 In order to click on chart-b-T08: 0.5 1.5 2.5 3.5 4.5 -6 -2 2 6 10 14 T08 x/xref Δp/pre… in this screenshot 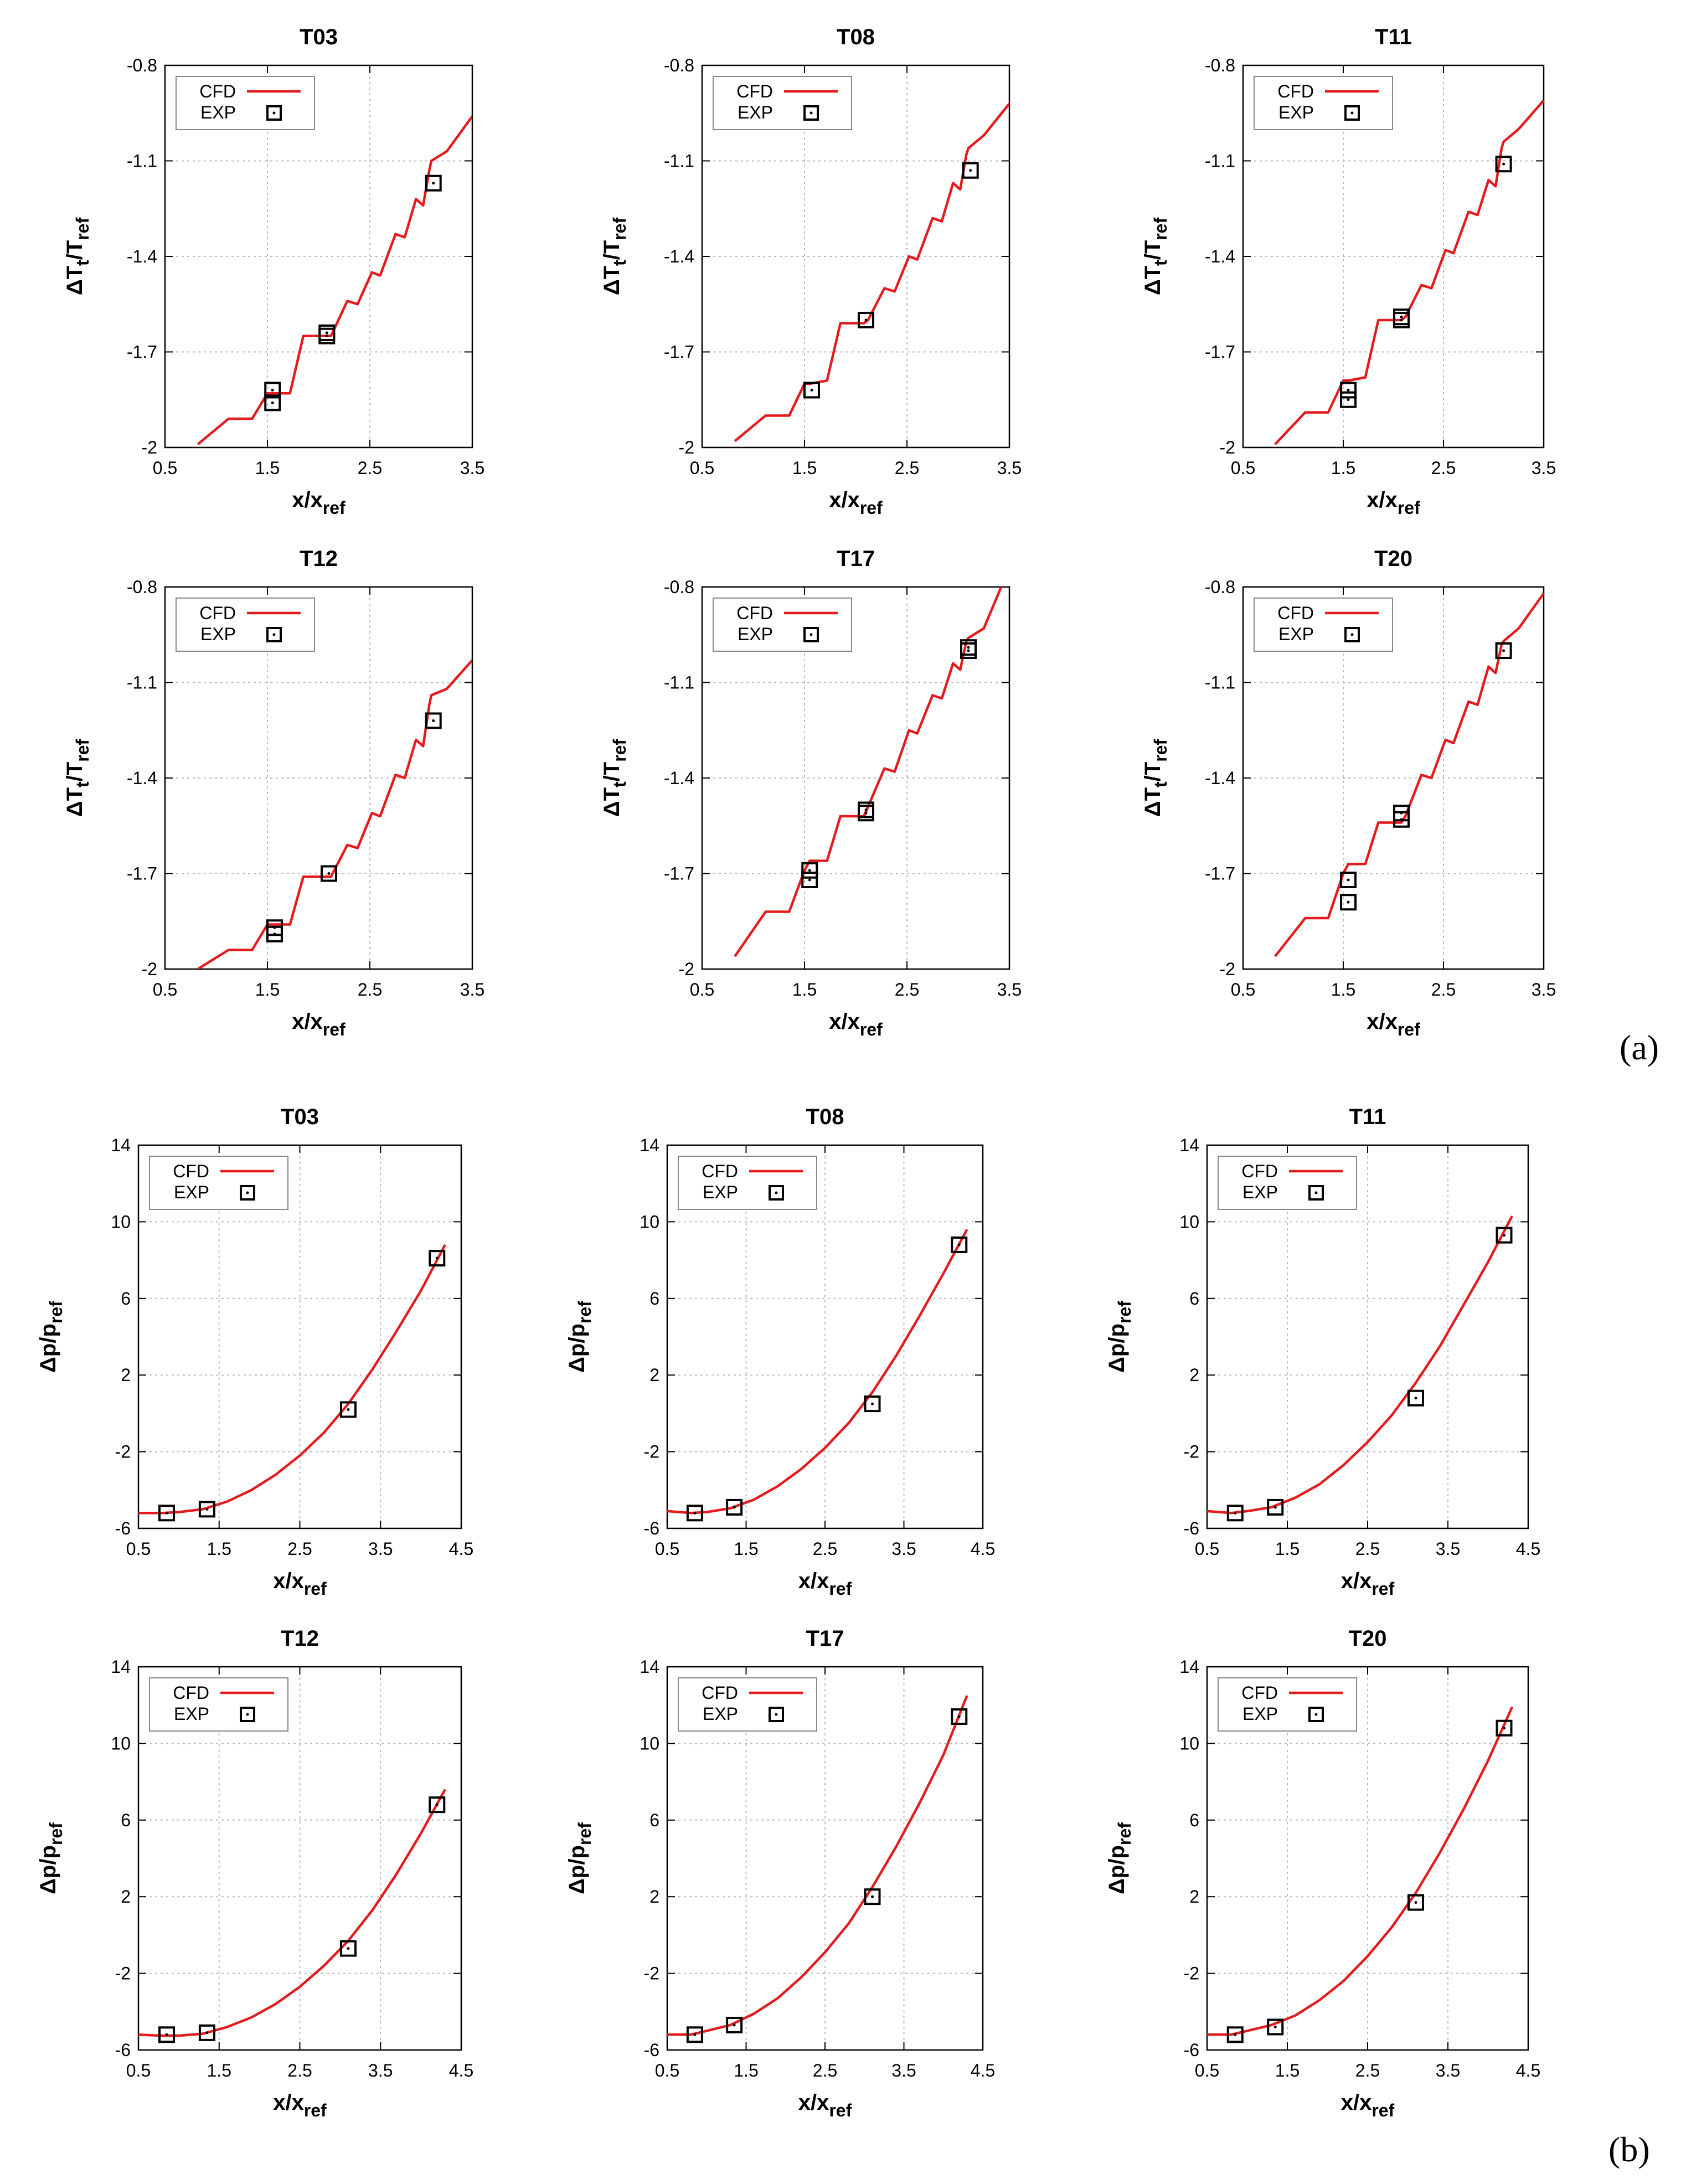, I will do `click(780, 1352)`.